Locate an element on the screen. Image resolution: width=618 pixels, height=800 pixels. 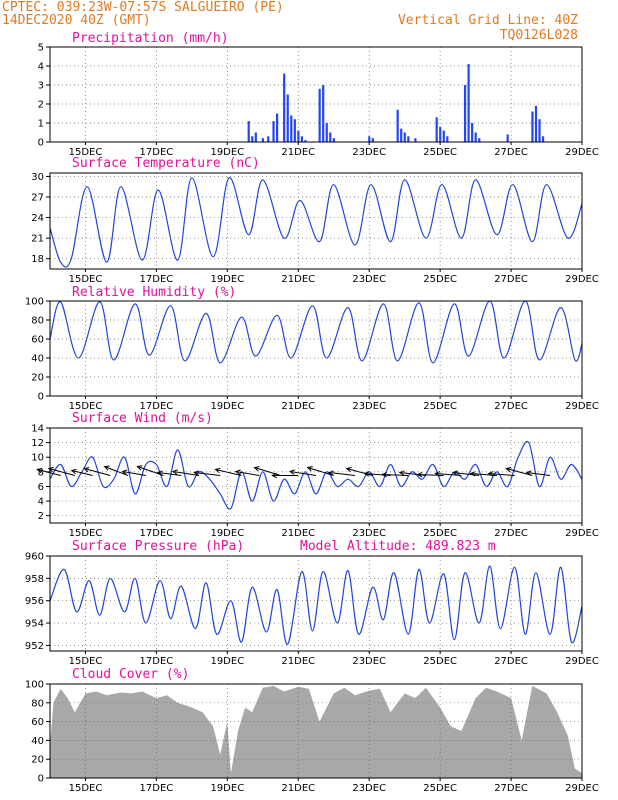
panel-title: Surface Temperature (nC) is located at coordinates (166, 163).